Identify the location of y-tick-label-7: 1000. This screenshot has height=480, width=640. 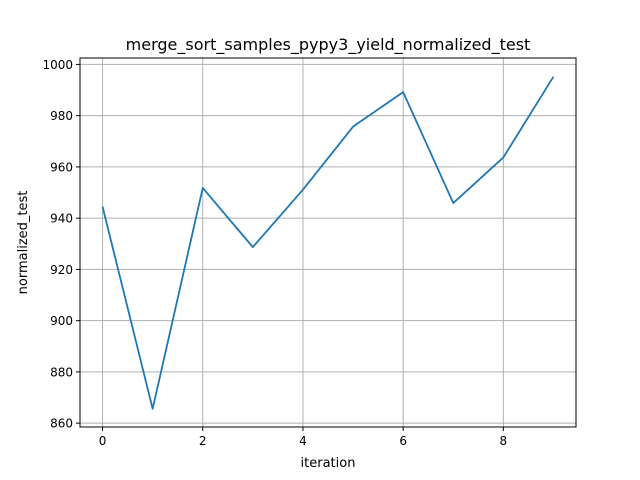
(57, 65).